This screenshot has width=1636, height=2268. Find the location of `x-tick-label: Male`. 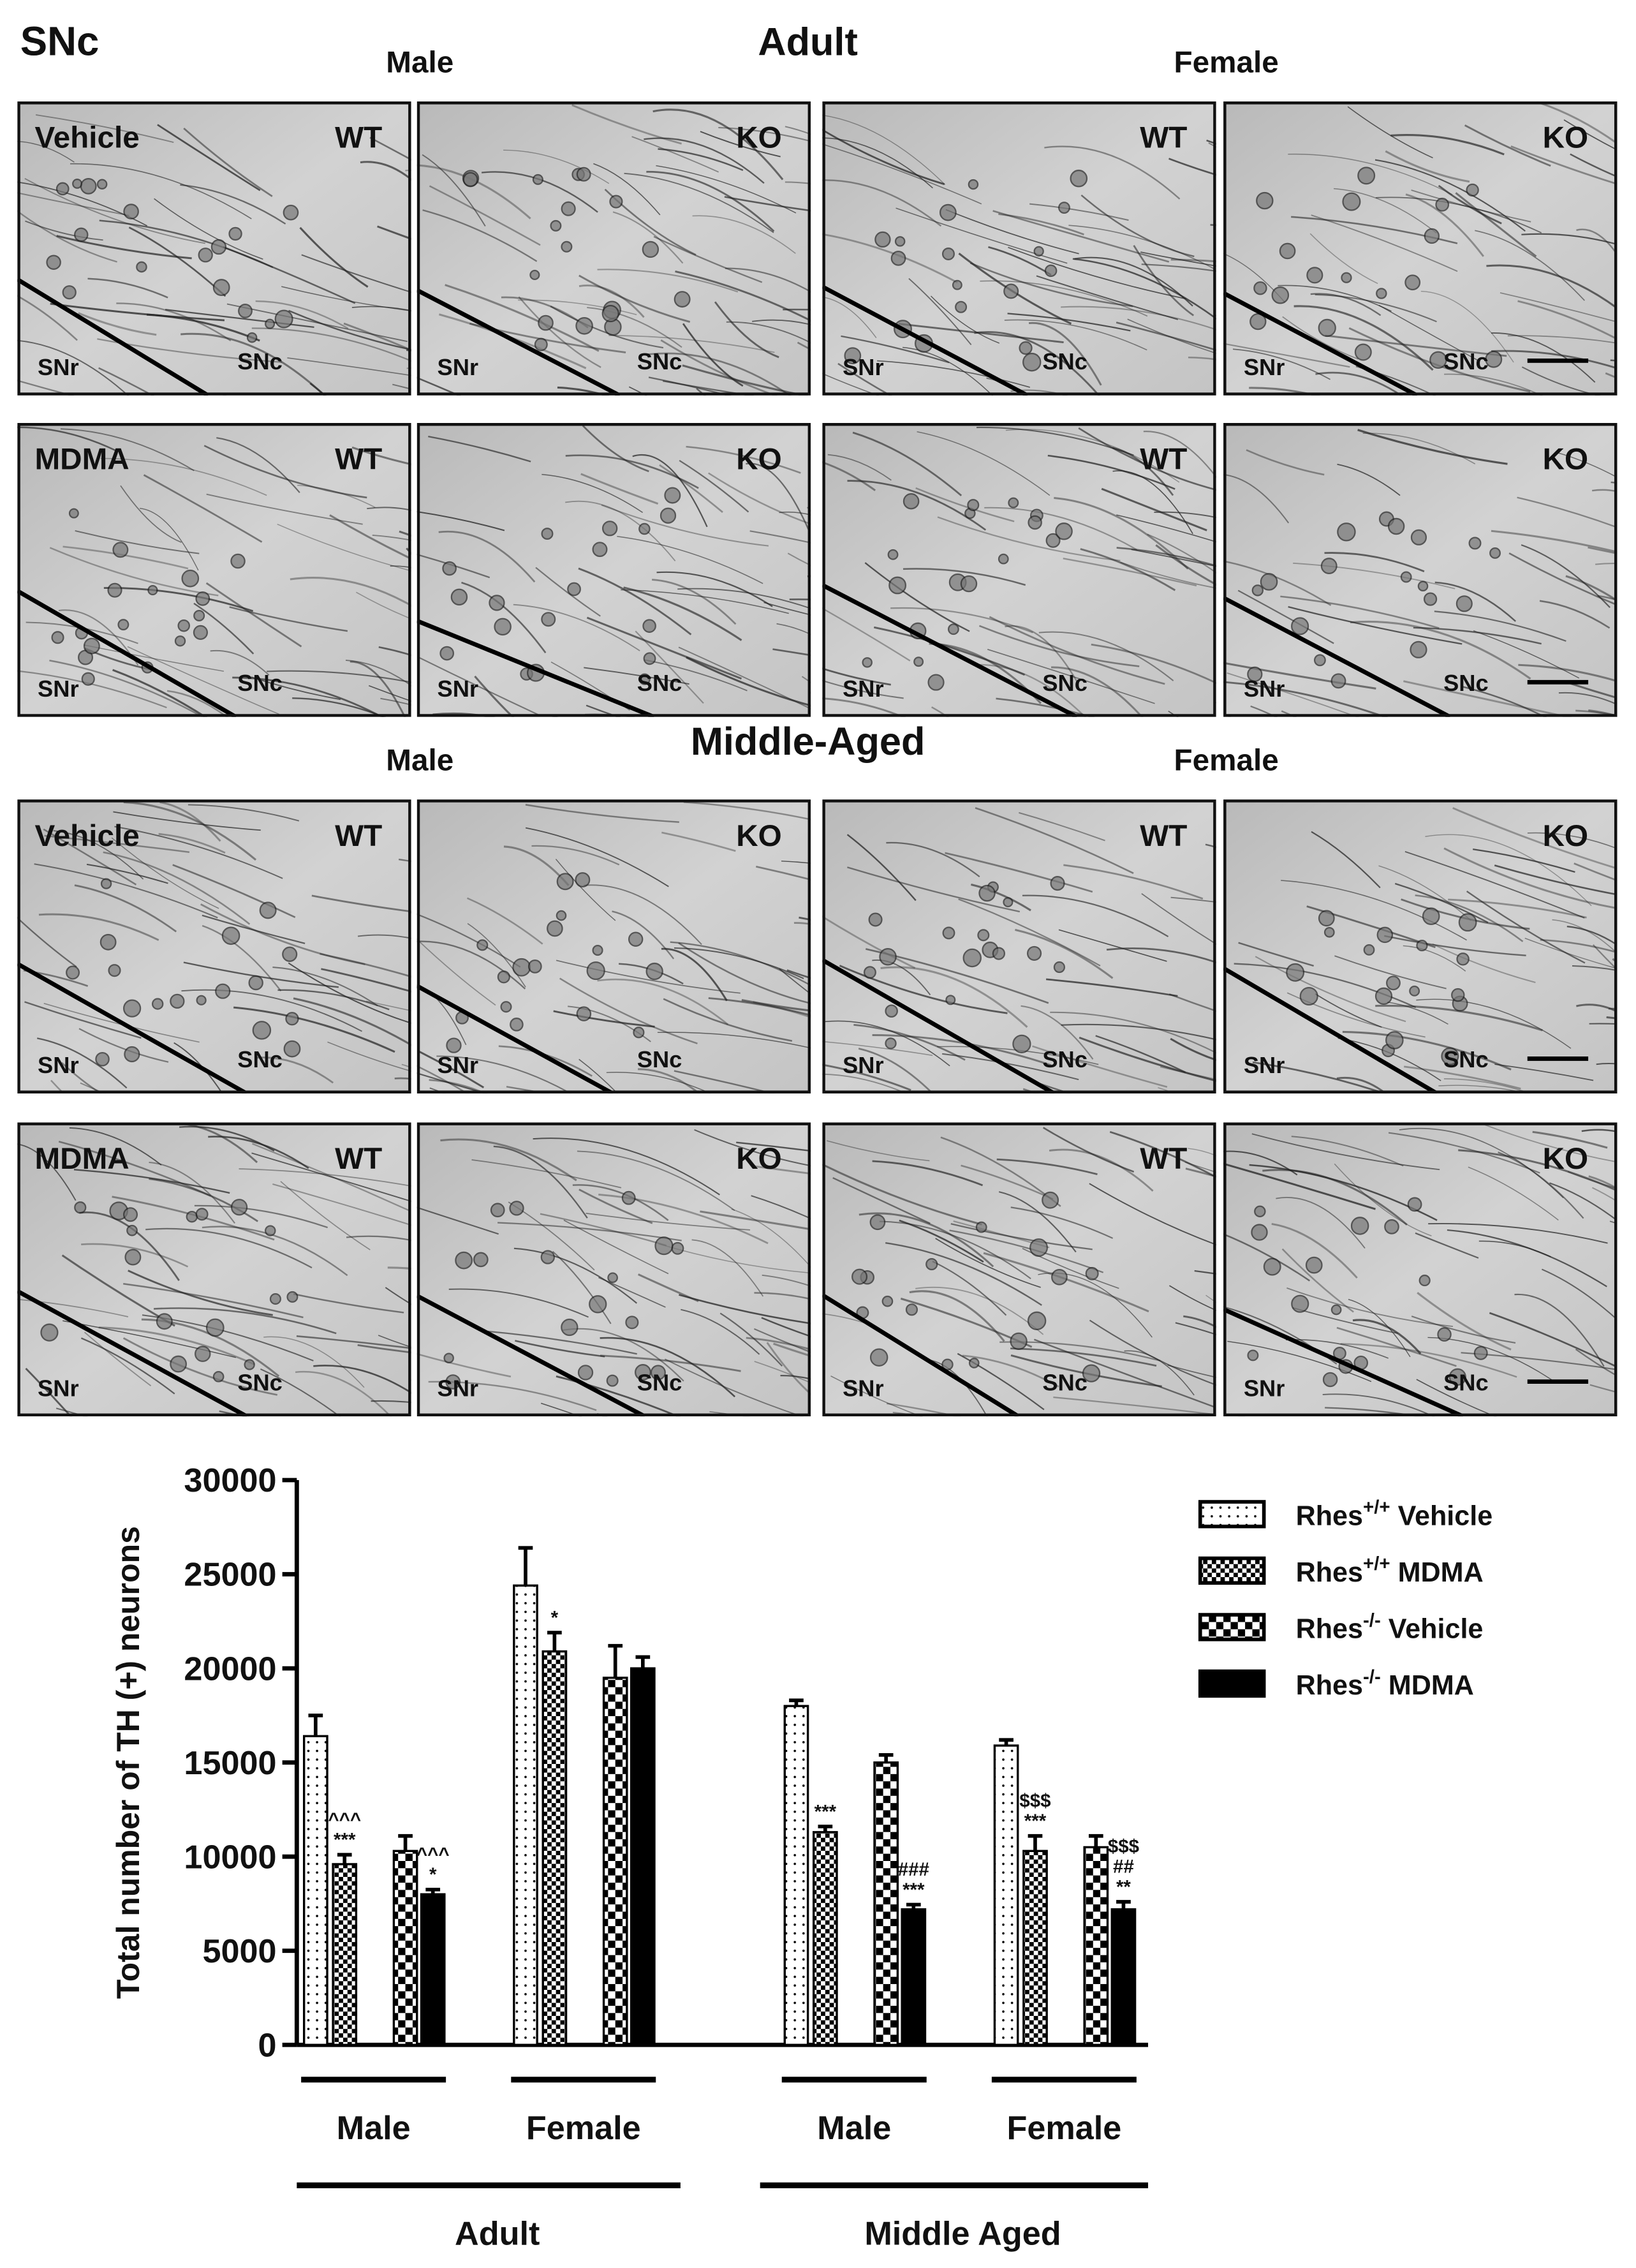

x-tick-label: Male is located at coordinates (854, 2128).